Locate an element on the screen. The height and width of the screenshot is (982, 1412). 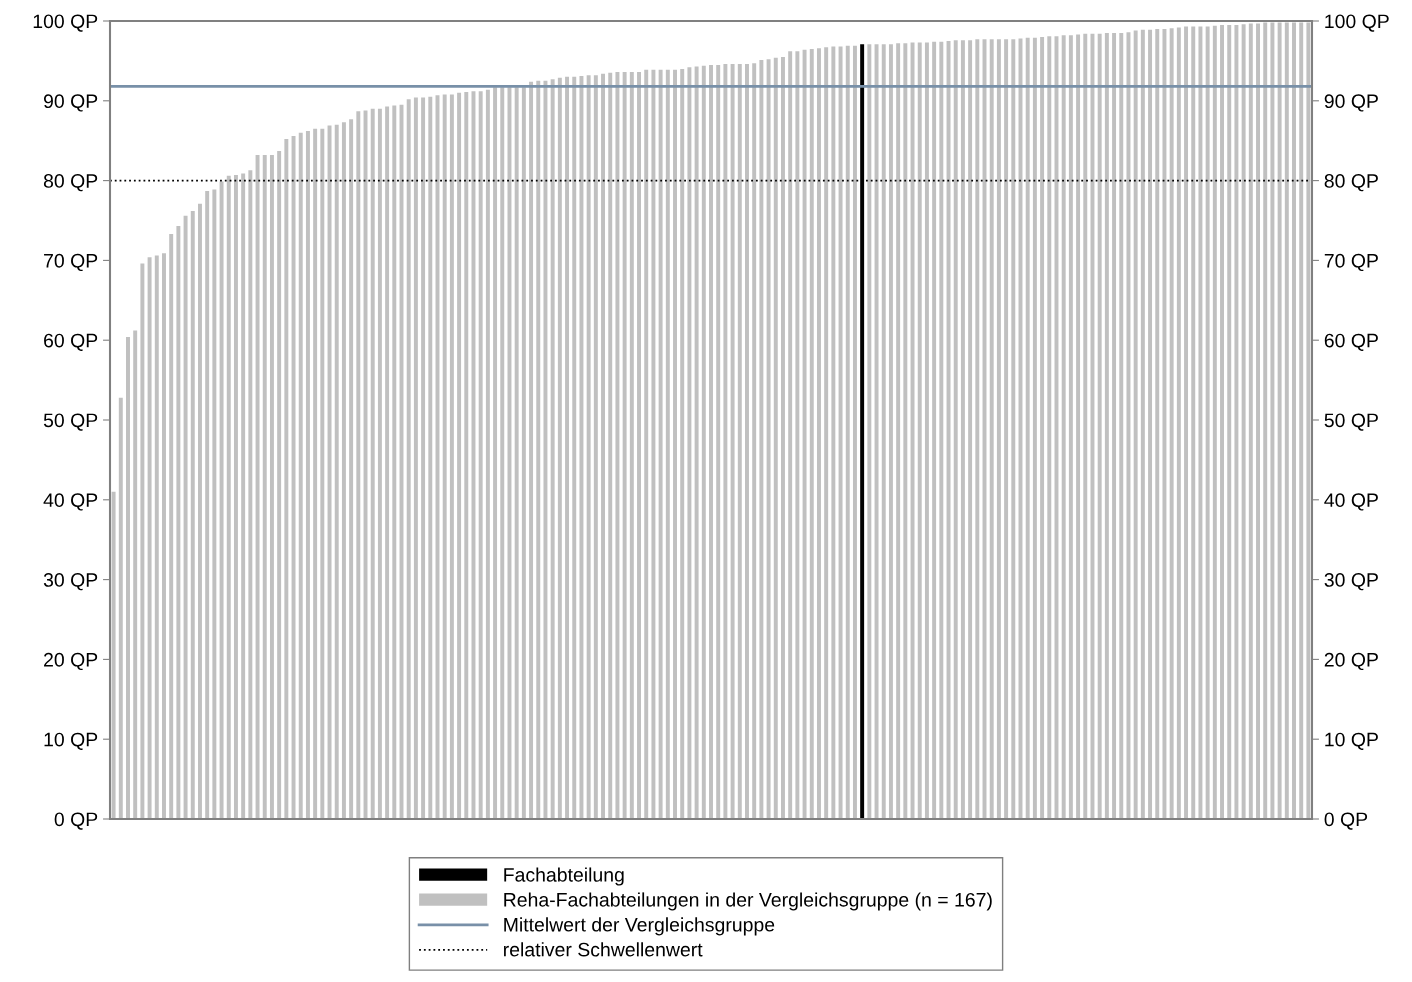
y2-tick-label: 80 QP is located at coordinates (1351, 183).